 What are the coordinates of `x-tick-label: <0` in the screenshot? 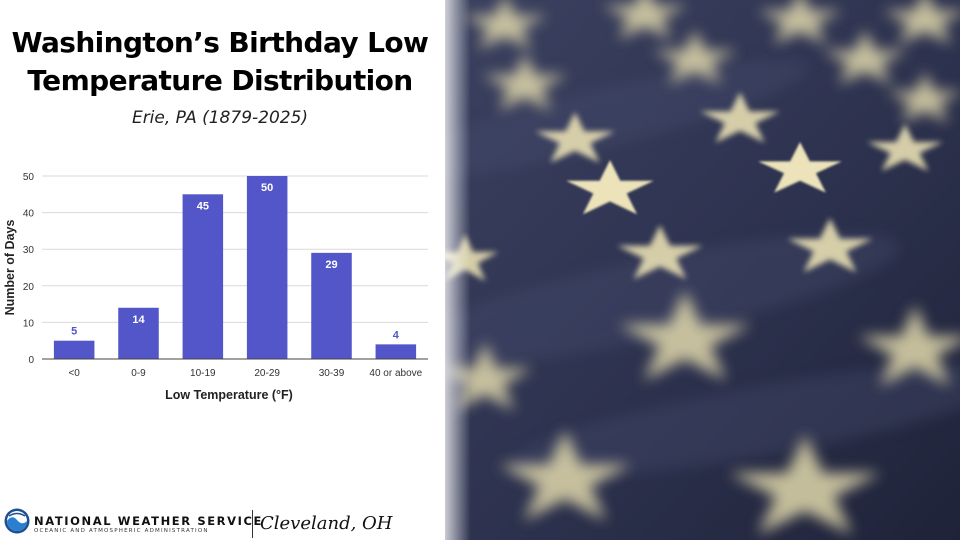 It's located at (74, 373).